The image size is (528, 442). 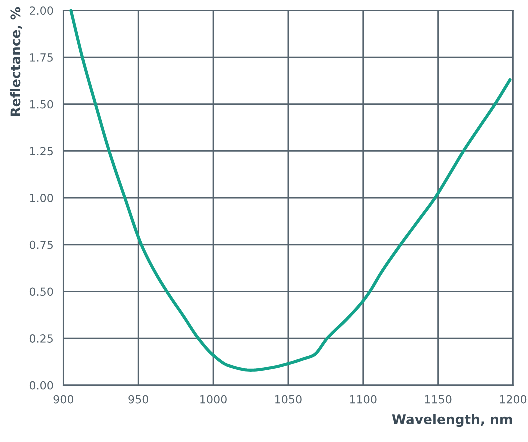 I want to click on x-tick-label: 1050, so click(x=289, y=399).